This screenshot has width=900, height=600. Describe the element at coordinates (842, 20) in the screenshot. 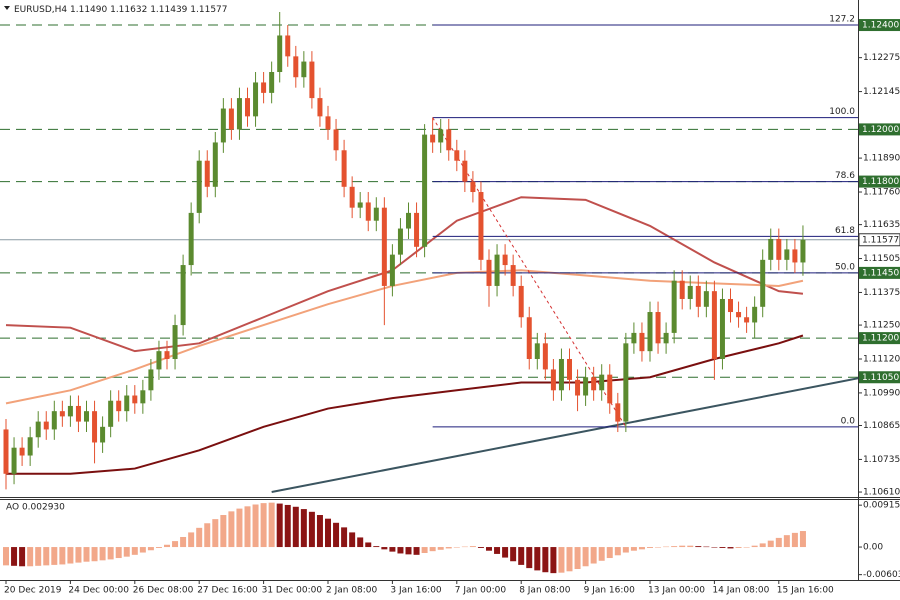

I see `fib-label: 127.2` at that location.